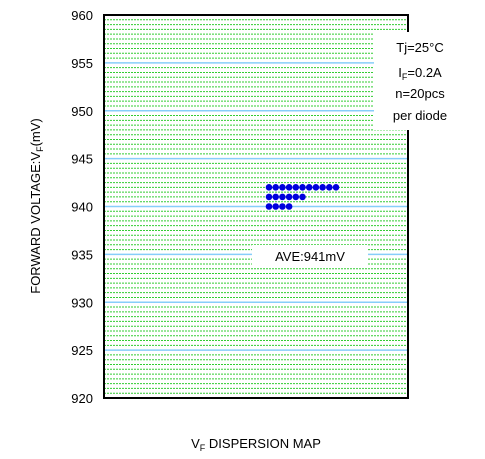  I want to click on condition-per-diode: per diode, so click(420, 115).